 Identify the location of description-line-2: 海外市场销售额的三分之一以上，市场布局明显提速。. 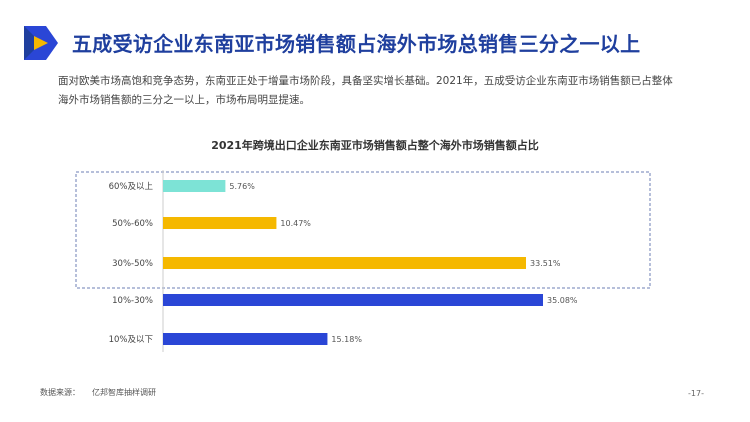
(184, 100).